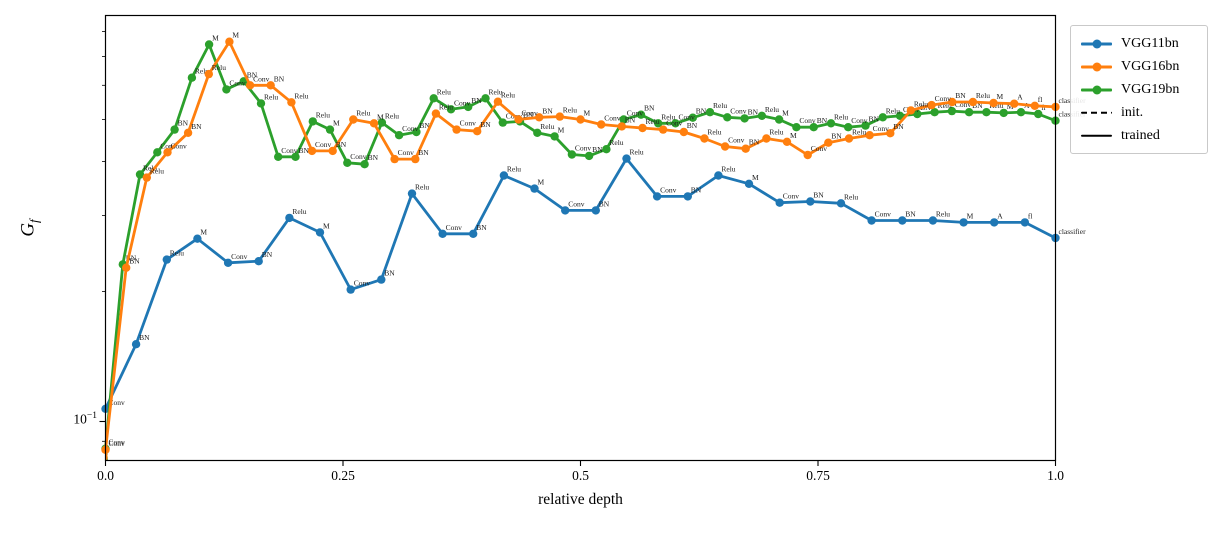 The image size is (1214, 539). What do you see at coordinates (580, 475) in the screenshot?
I see `x-tick-label: 0.5` at bounding box center [580, 475].